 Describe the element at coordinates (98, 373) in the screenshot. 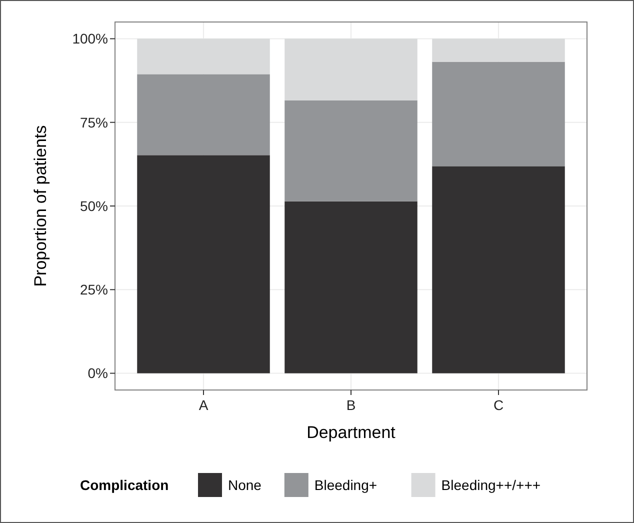

I see `y-tick-label: 0%` at that location.